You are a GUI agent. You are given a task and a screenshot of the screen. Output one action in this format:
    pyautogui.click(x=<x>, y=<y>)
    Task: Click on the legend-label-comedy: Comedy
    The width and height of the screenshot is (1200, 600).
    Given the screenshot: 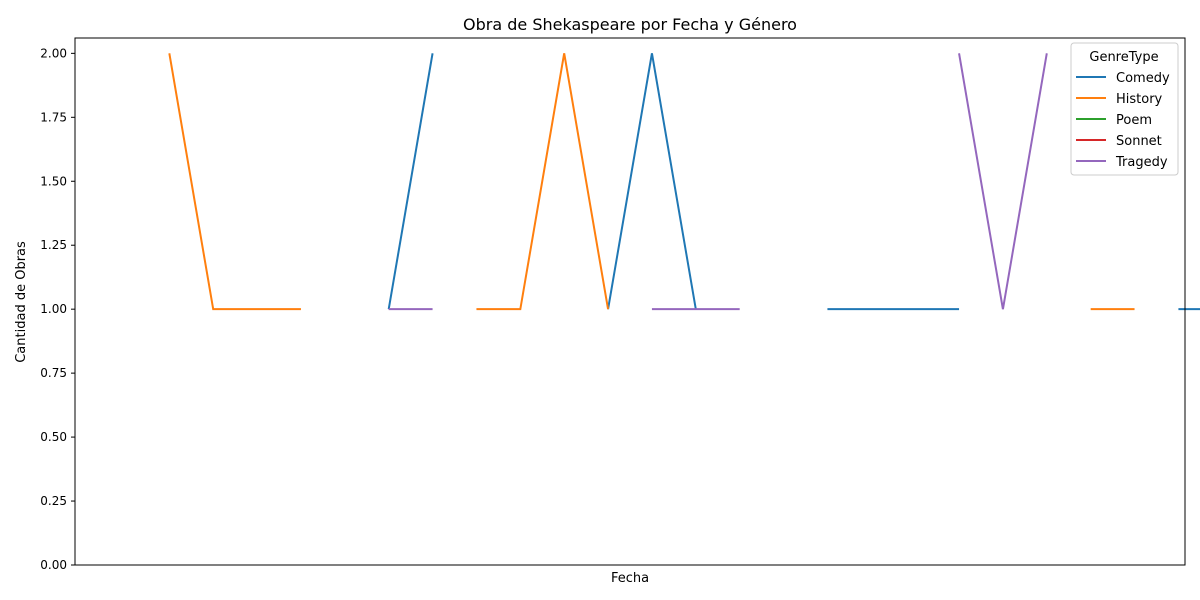 What is the action you would take?
    pyautogui.click(x=1143, y=78)
    